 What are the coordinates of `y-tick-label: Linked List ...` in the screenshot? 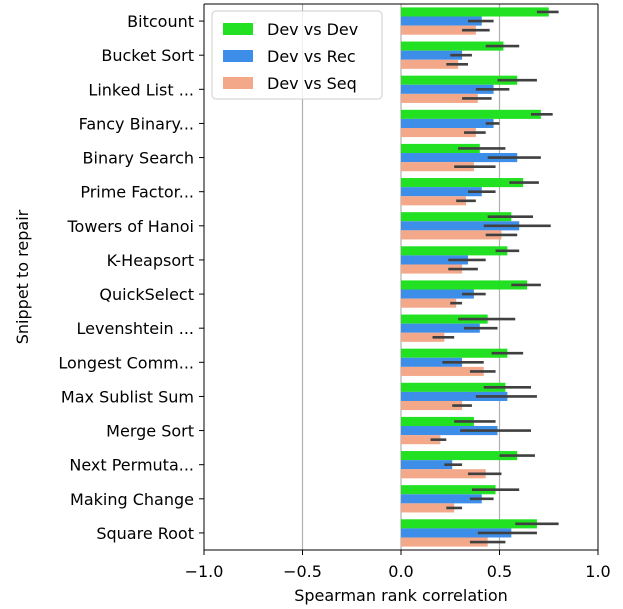 It's located at (141, 89).